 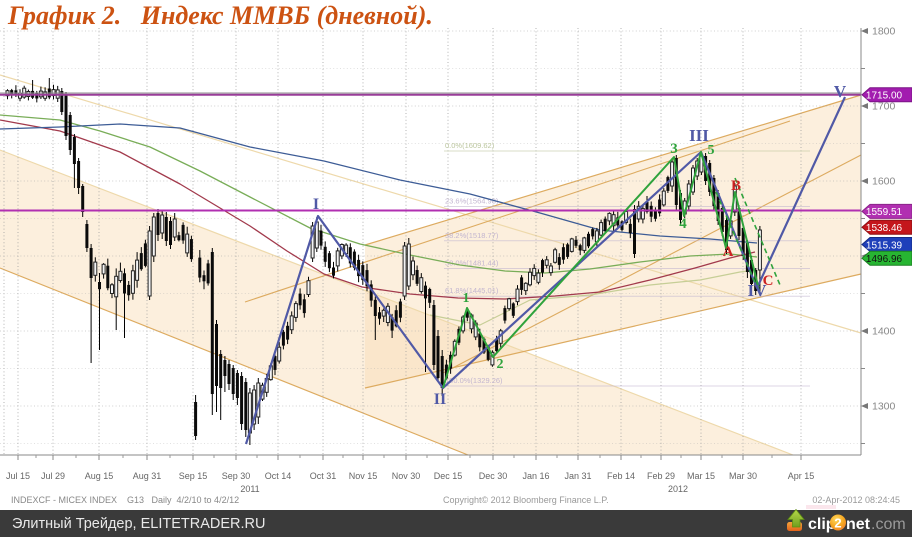 I want to click on svg-text: 1515.39, so click(x=884, y=245).